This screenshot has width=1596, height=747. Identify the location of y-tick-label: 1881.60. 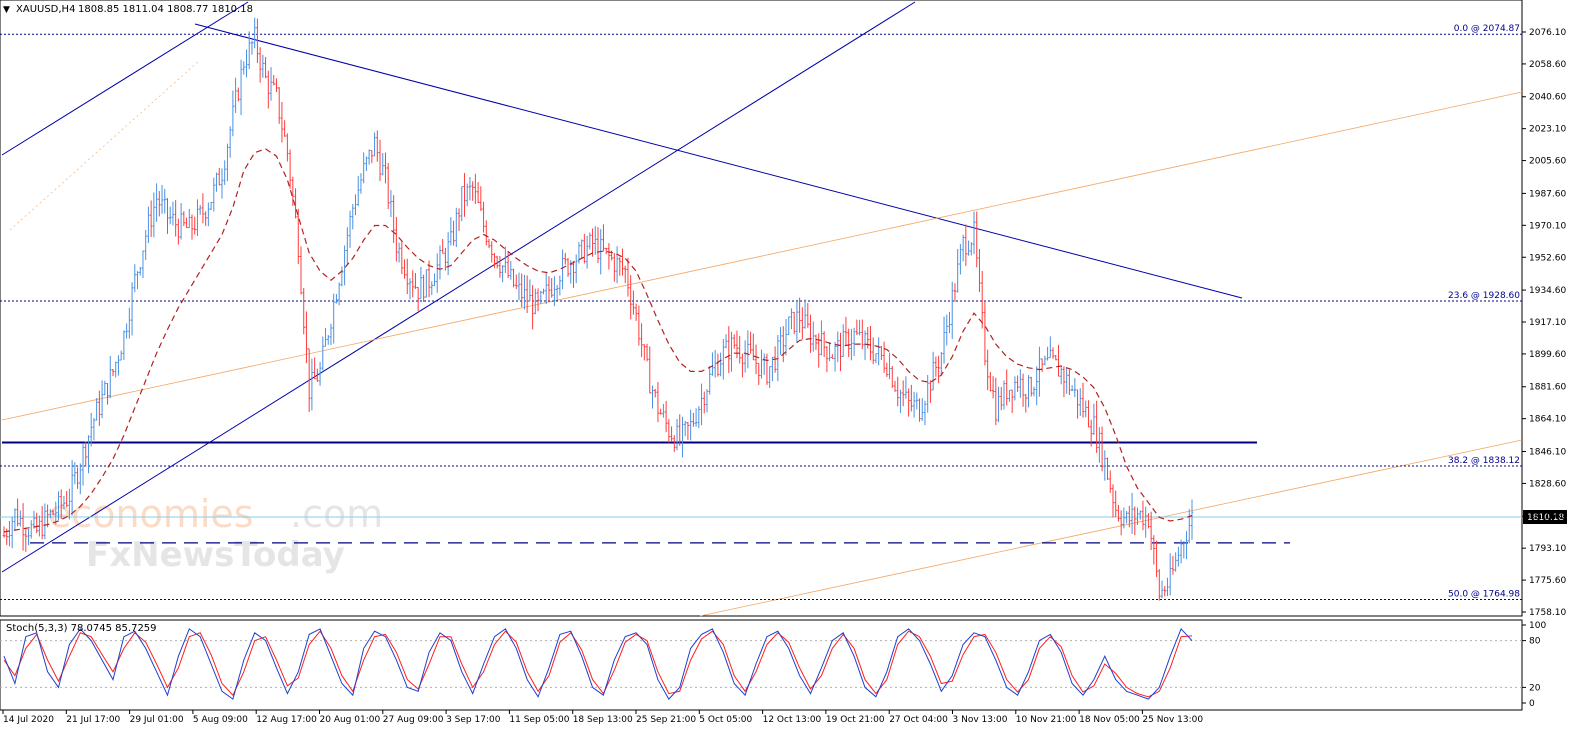
(1547, 388).